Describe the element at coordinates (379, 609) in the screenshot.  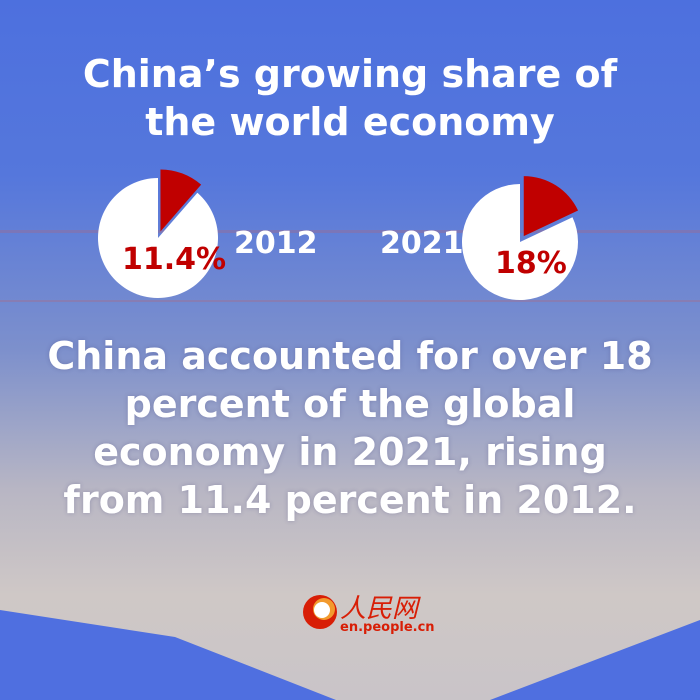
I see `logo-chinese-text: 人民网` at that location.